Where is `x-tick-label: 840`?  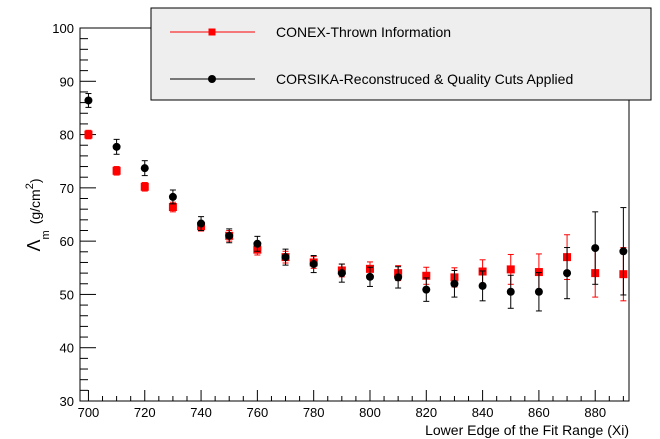
x-tick-label: 840 is located at coordinates (483, 412).